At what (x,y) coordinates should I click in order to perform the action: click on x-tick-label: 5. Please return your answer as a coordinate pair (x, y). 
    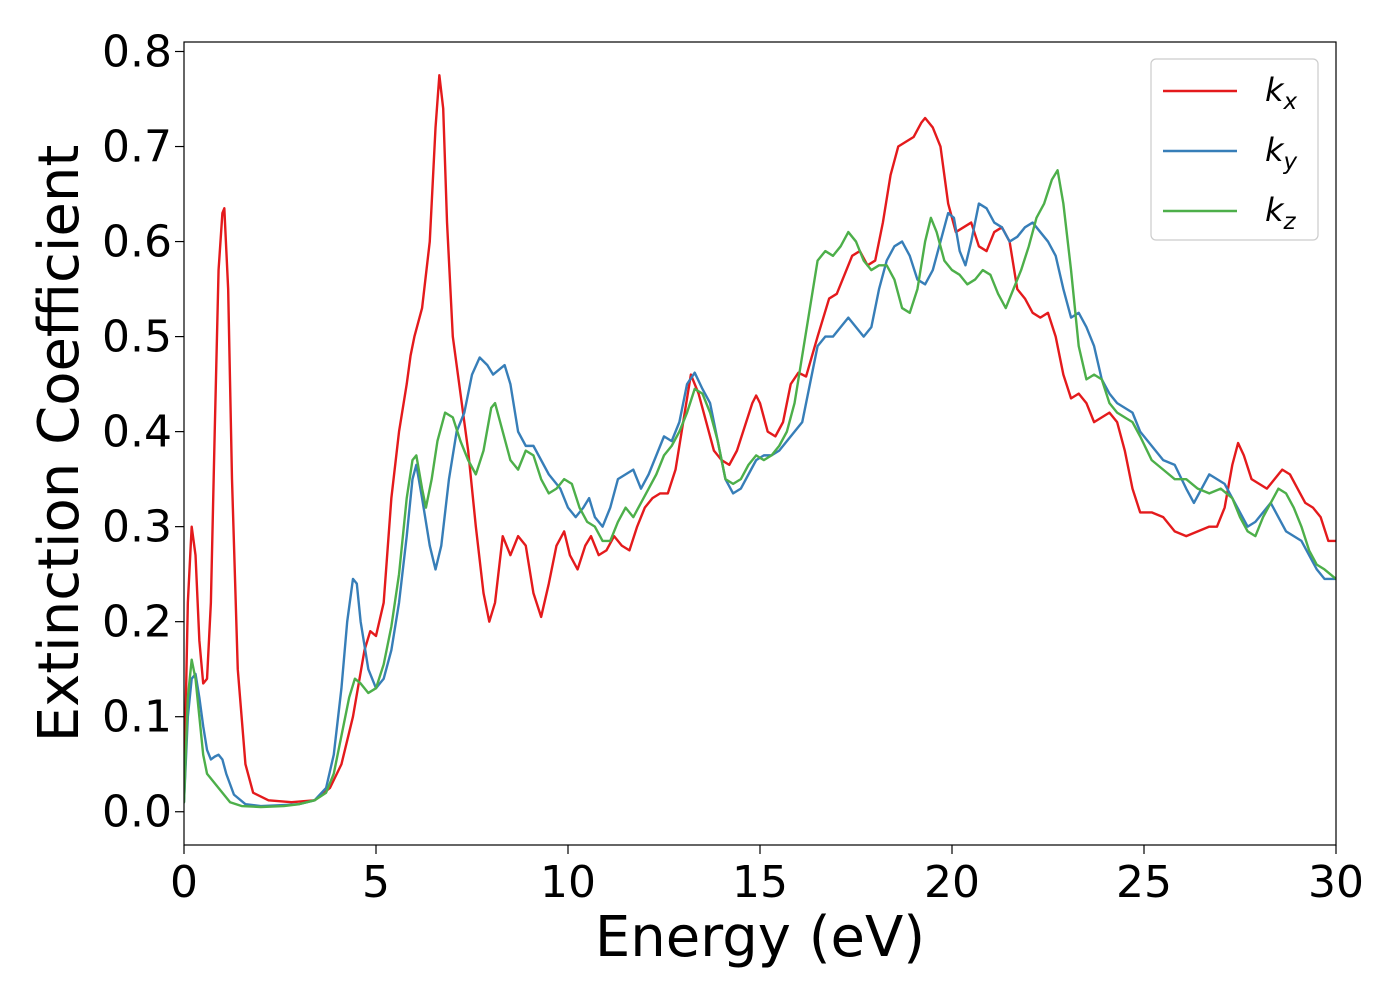
    Looking at the image, I should click on (376, 882).